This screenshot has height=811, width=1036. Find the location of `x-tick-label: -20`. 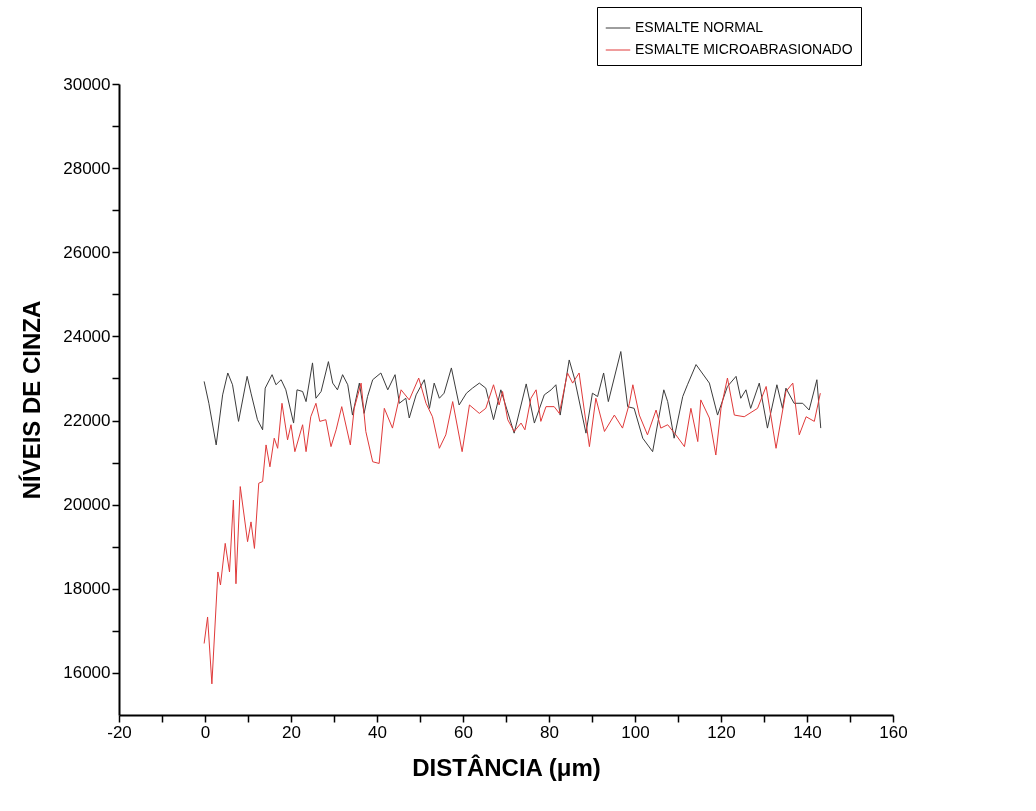

x-tick-label: -20 is located at coordinates (119, 732).